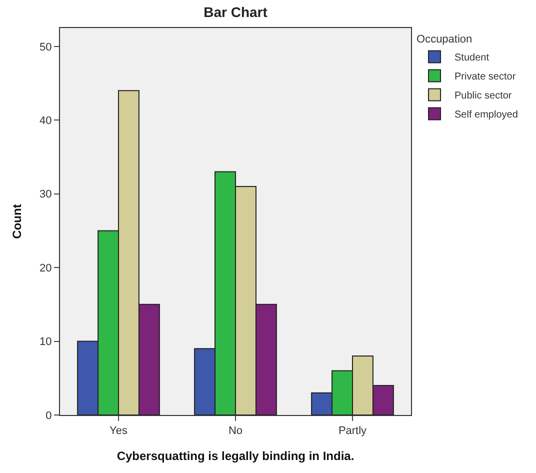 The height and width of the screenshot is (473, 536). I want to click on legend-label: Self employed, so click(486, 115).